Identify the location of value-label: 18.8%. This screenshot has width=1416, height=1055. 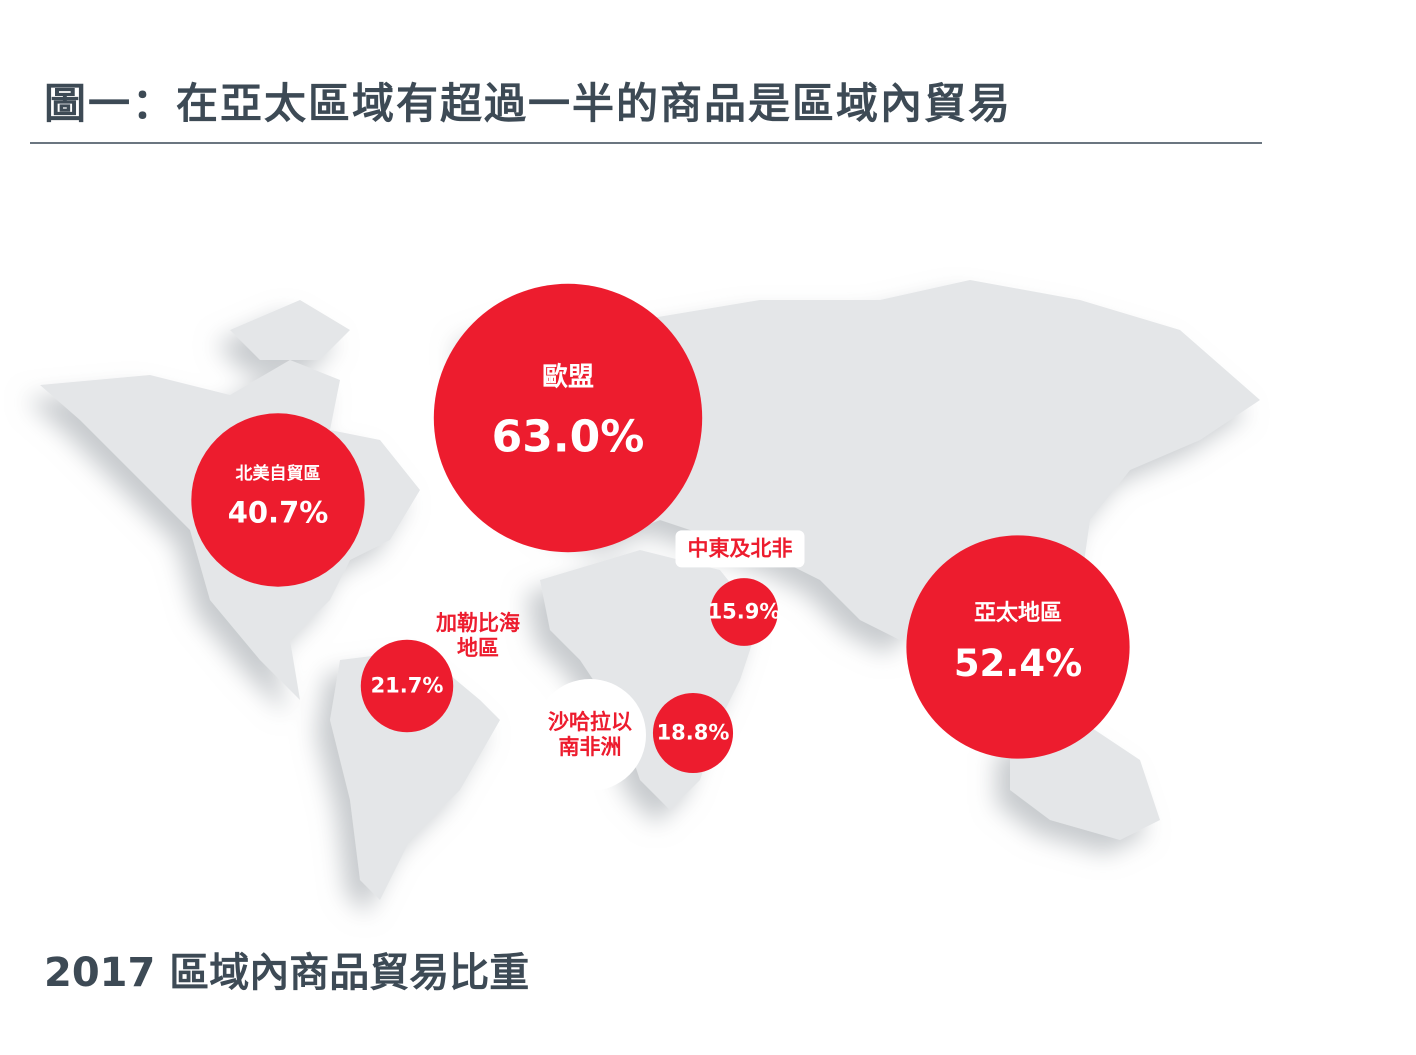
(693, 732).